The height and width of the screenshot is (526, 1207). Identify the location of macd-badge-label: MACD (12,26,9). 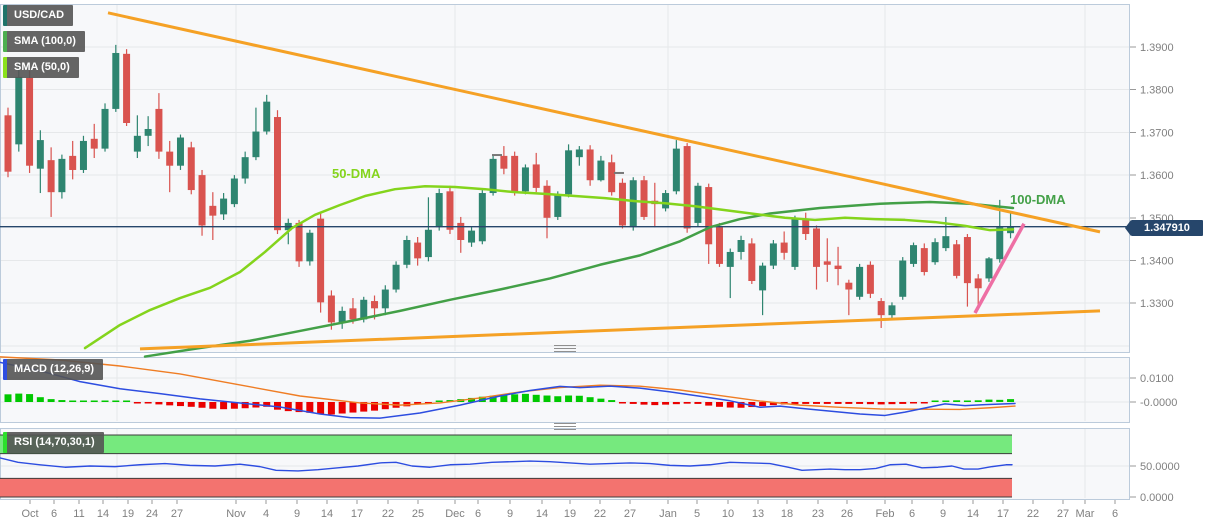
(54, 369).